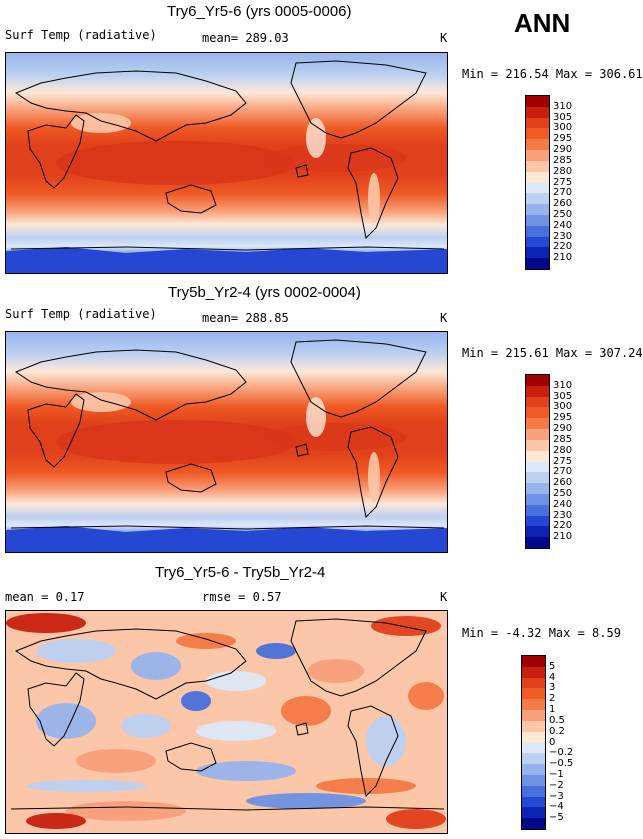 The width and height of the screenshot is (643, 839). What do you see at coordinates (81, 35) in the screenshot?
I see `panel-1-variable-label: Surf Temp (radiative)` at bounding box center [81, 35].